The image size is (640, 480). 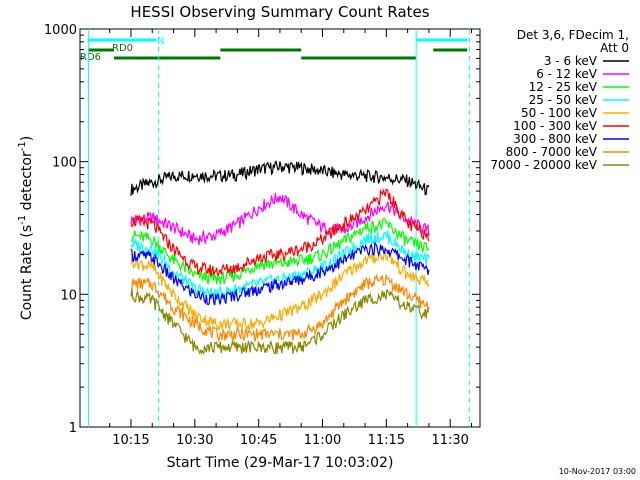 I want to click on legend-entry-label: 3 - 6 keV, so click(x=571, y=61).